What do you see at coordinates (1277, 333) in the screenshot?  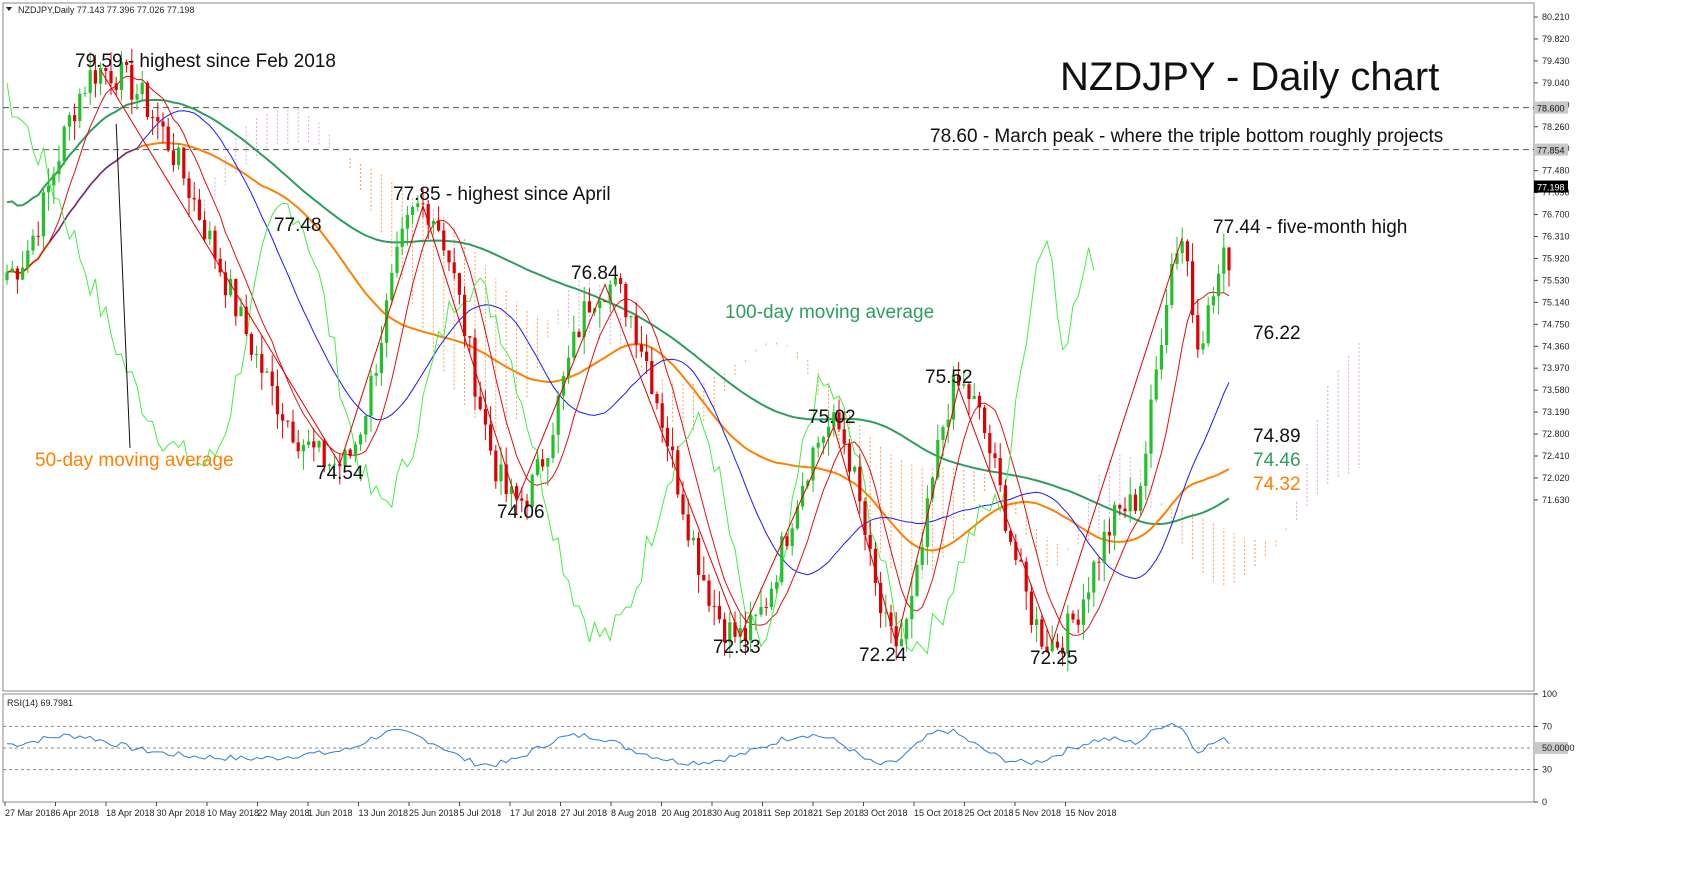 I see `annotation-76-22: 76.22` at bounding box center [1277, 333].